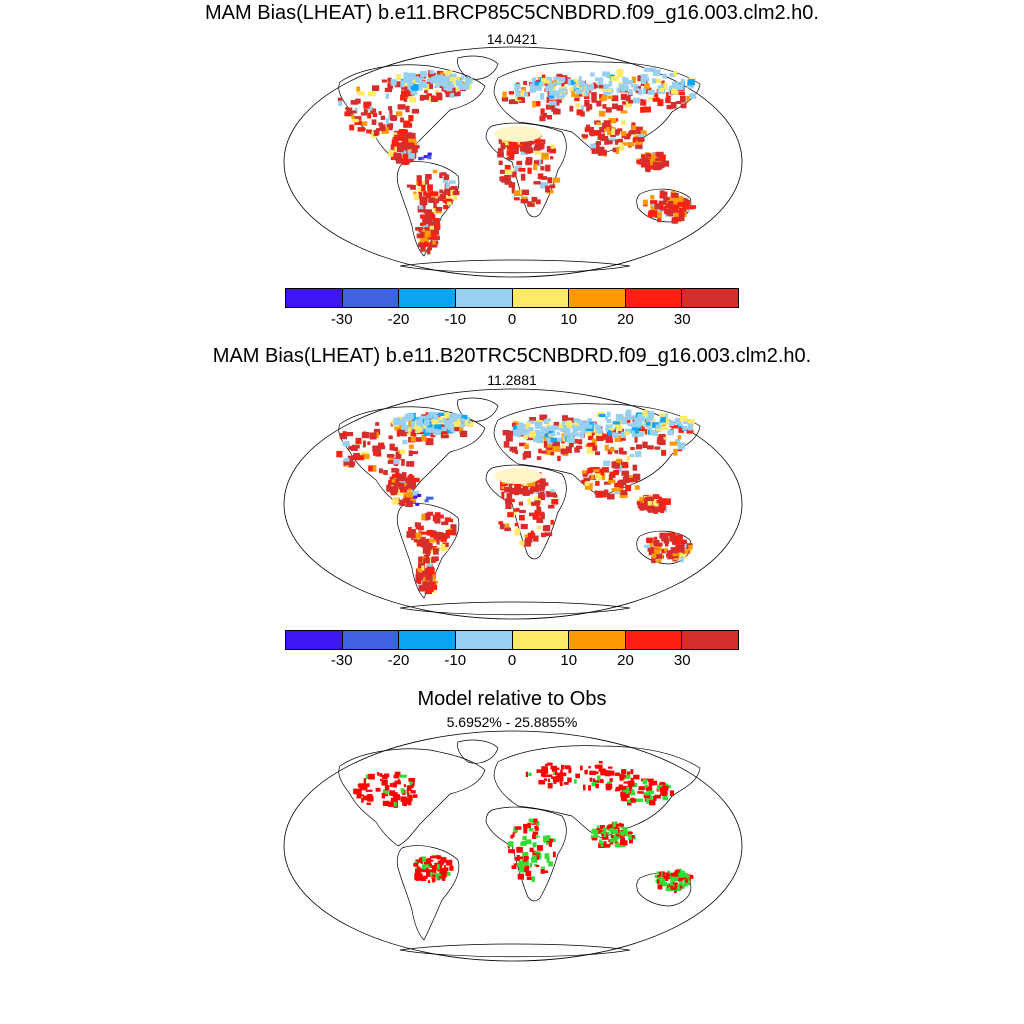  Describe the element at coordinates (519, 848) in the screenshot. I see `panel3-continents` at that location.